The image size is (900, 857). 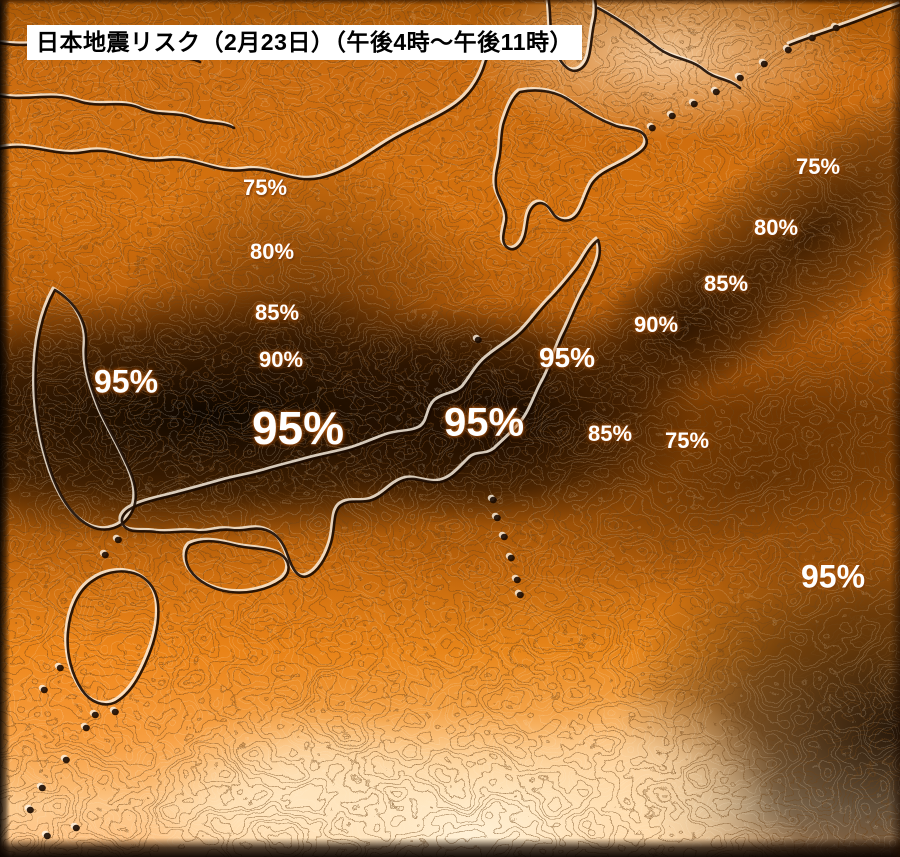 I want to click on map-title: 日本地震リスク（2月23日）（午後4時～午後11時）, so click(x=304, y=42).